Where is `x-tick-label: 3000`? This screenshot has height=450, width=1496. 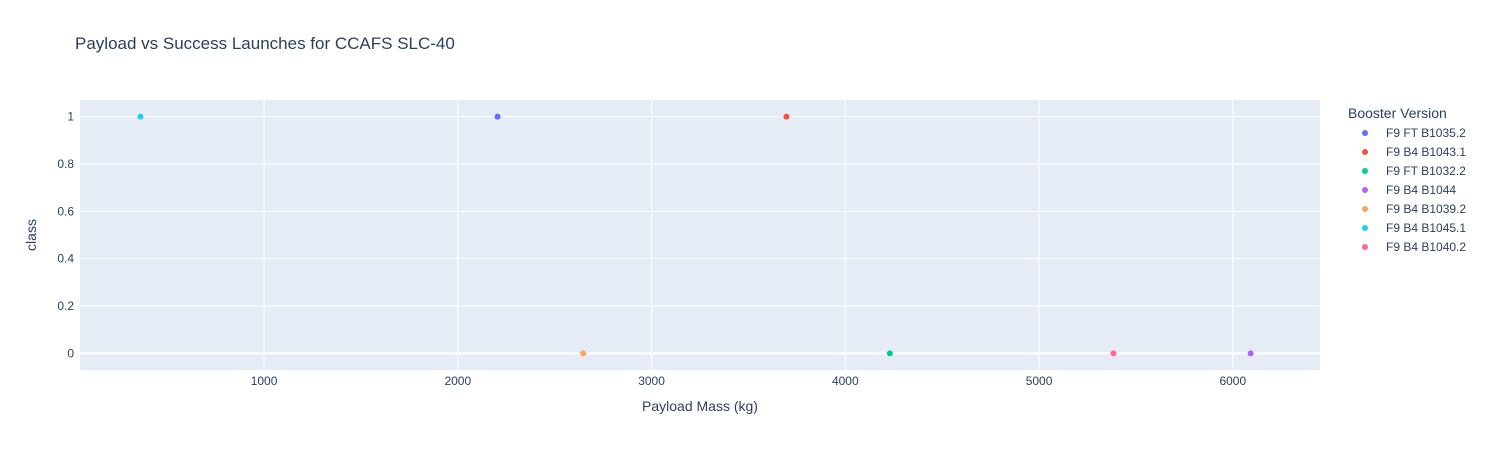
x-tick-label: 3000 is located at coordinates (651, 381).